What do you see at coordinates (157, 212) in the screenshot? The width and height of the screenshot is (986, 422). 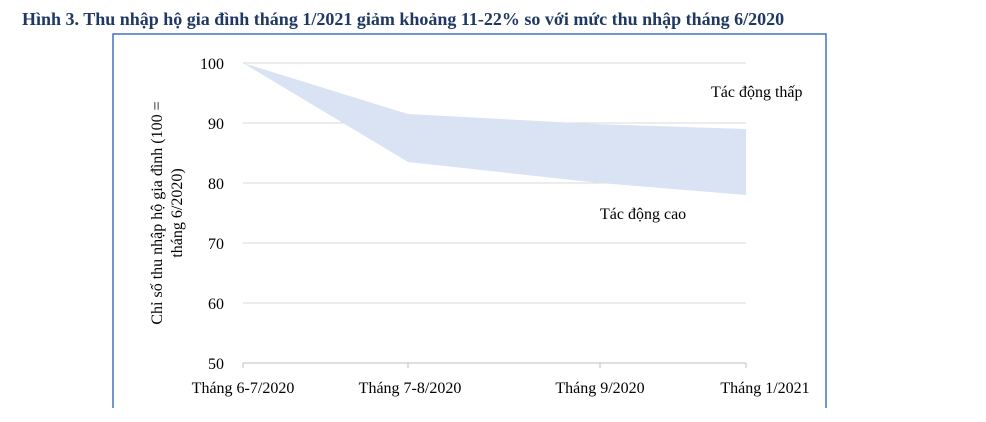 I see `y-axis-title-line-0: Chỉ số thu nhập hộ gia đình (100 =` at bounding box center [157, 212].